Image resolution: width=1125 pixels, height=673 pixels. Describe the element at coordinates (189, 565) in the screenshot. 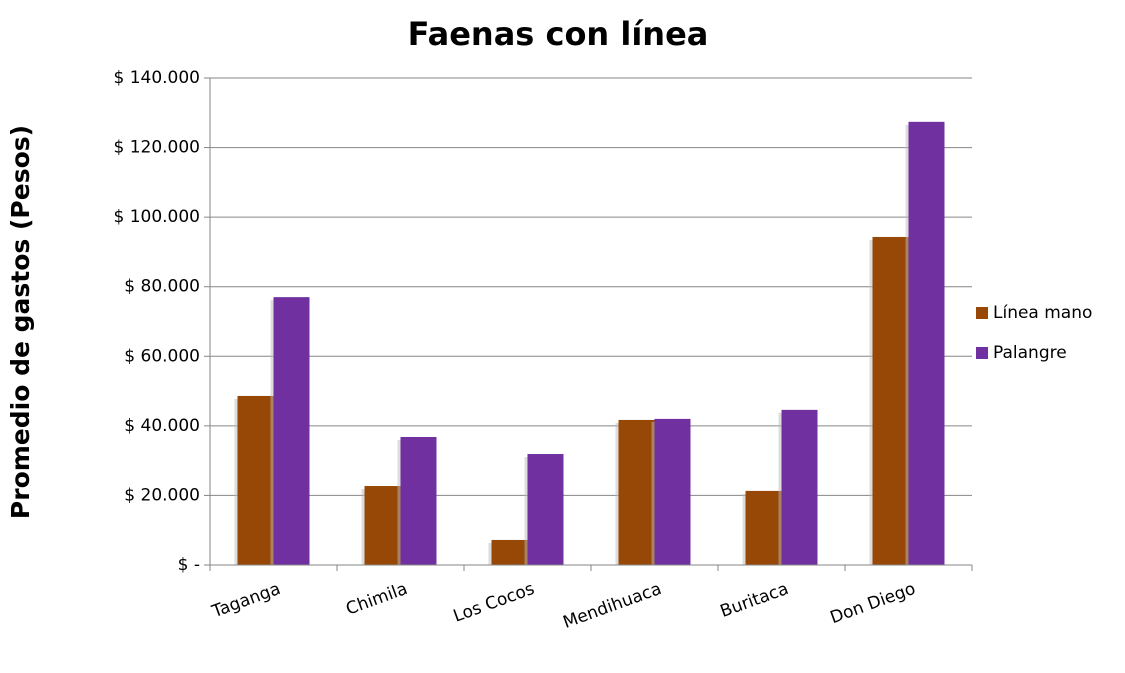

I see `y-tick-label: $ -` at that location.